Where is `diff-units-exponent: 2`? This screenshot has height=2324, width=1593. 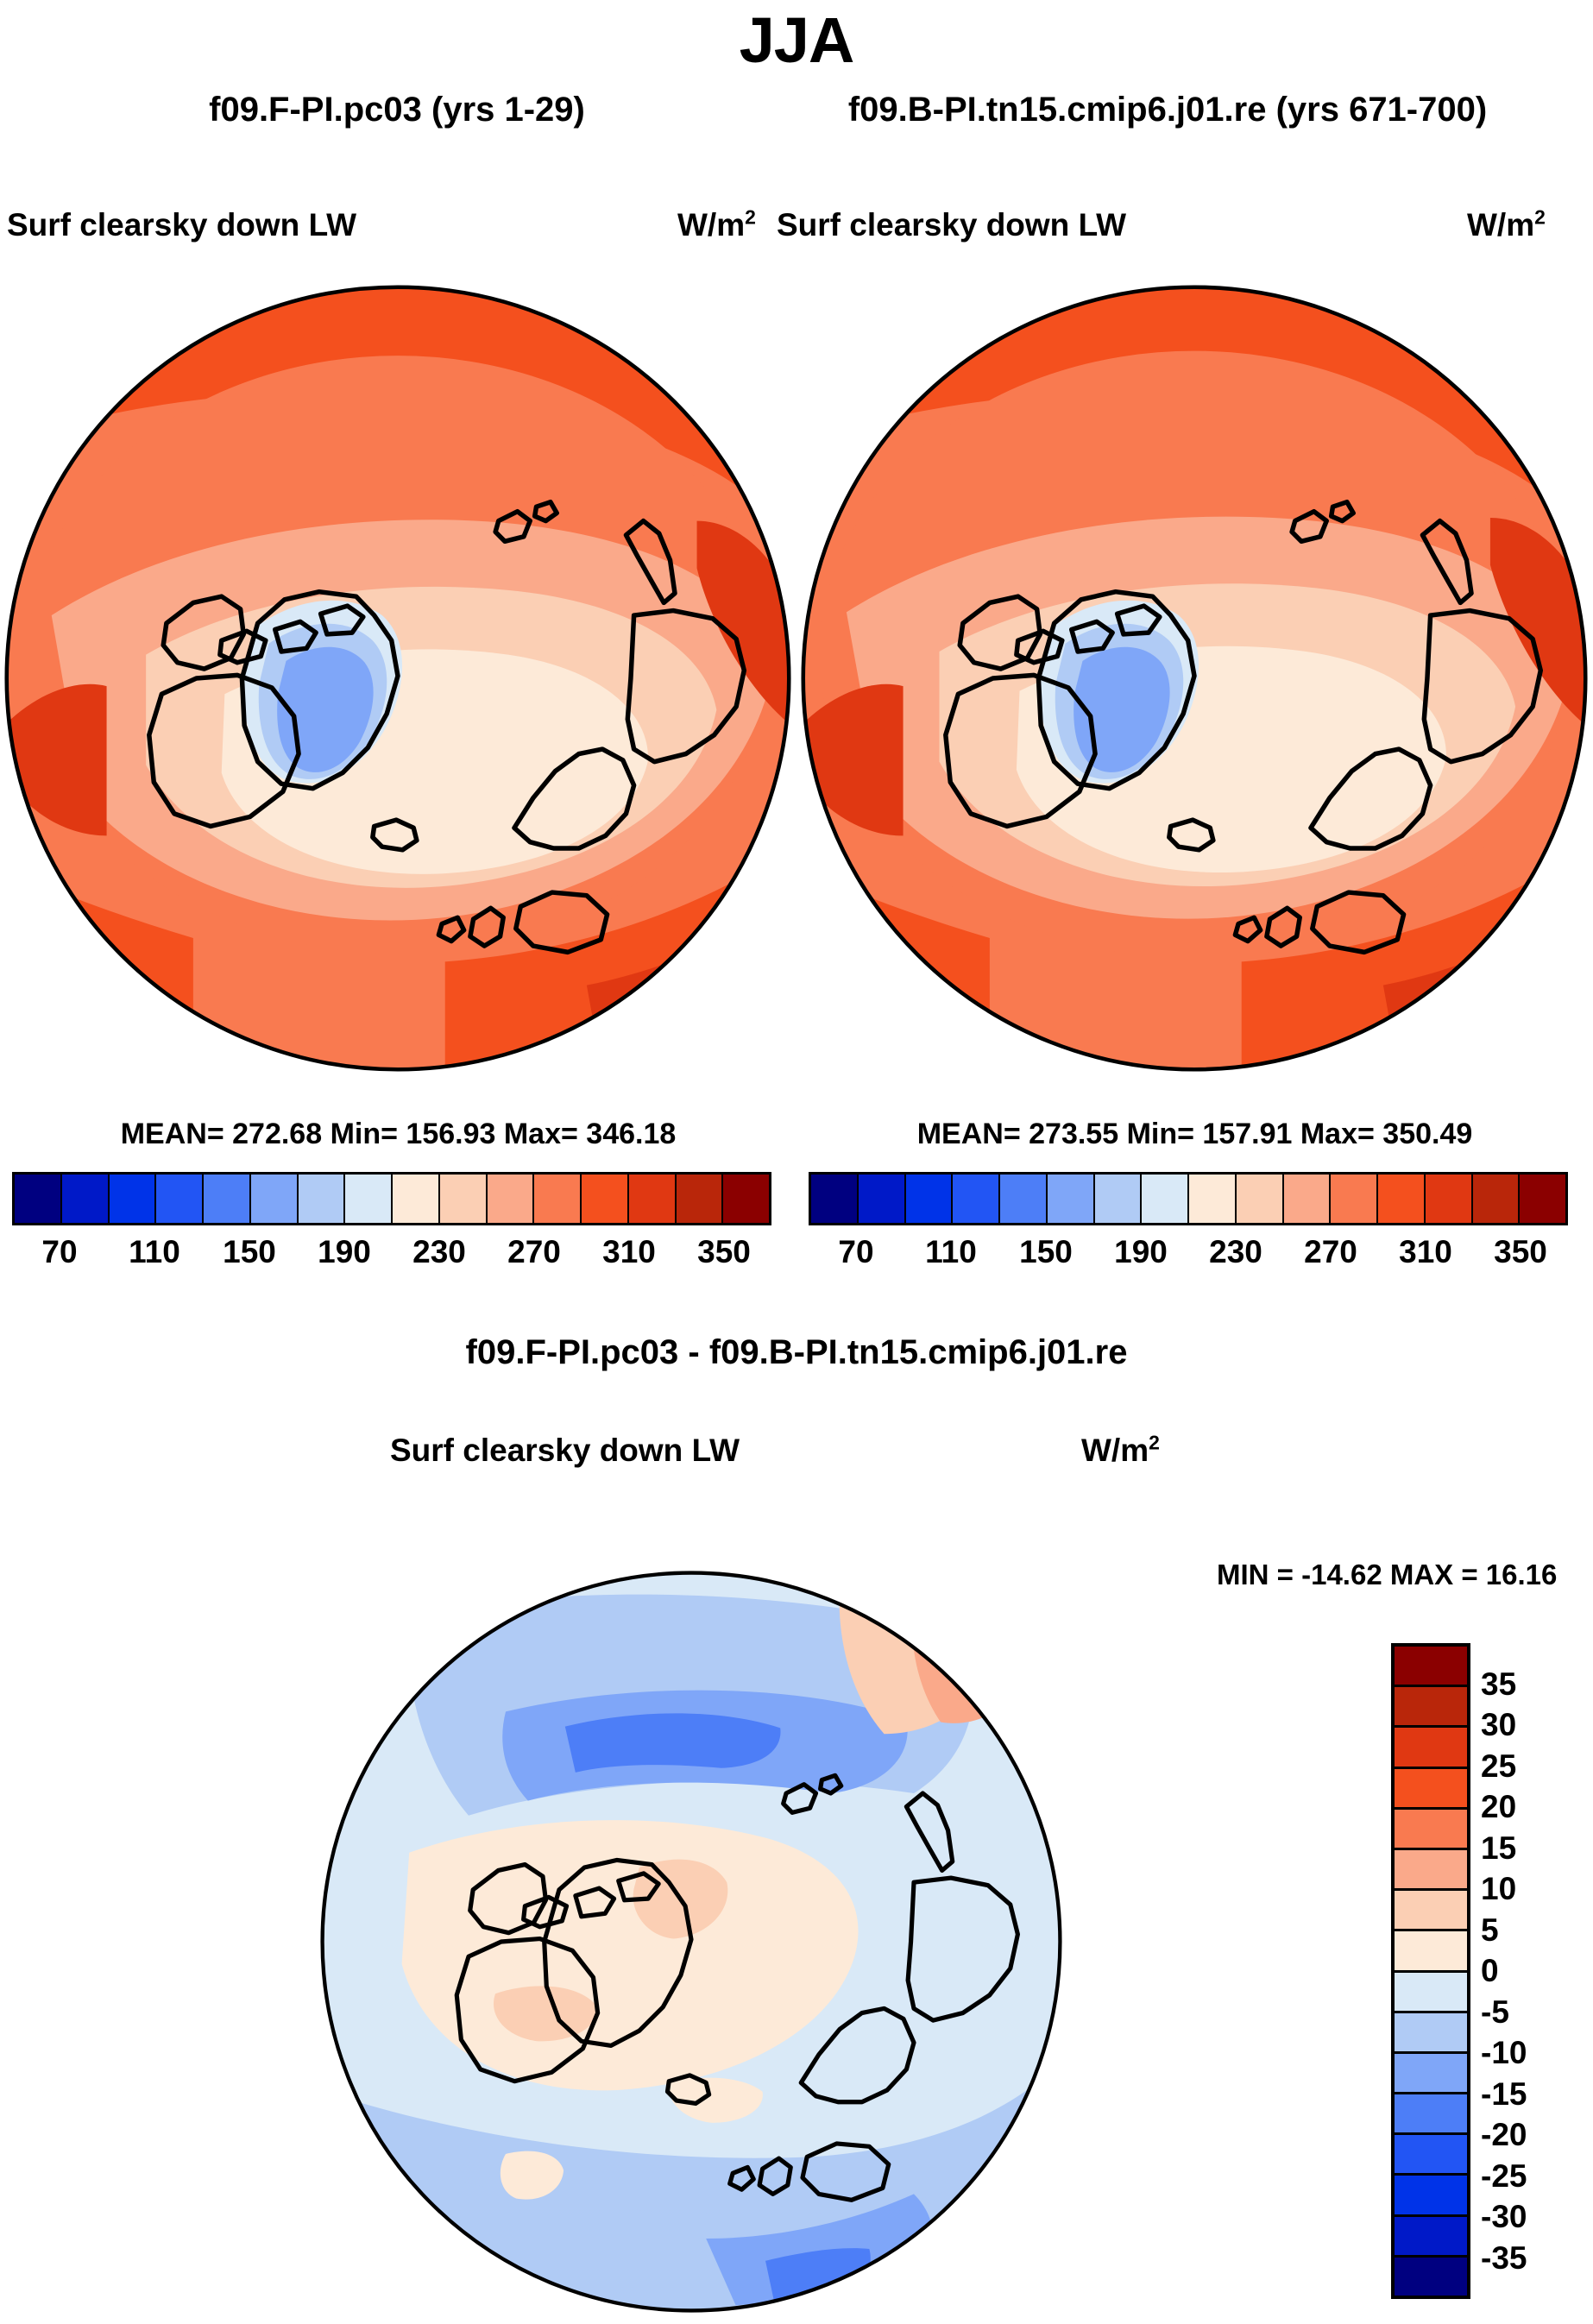
diff-units-exponent: 2 is located at coordinates (1155, 1442).